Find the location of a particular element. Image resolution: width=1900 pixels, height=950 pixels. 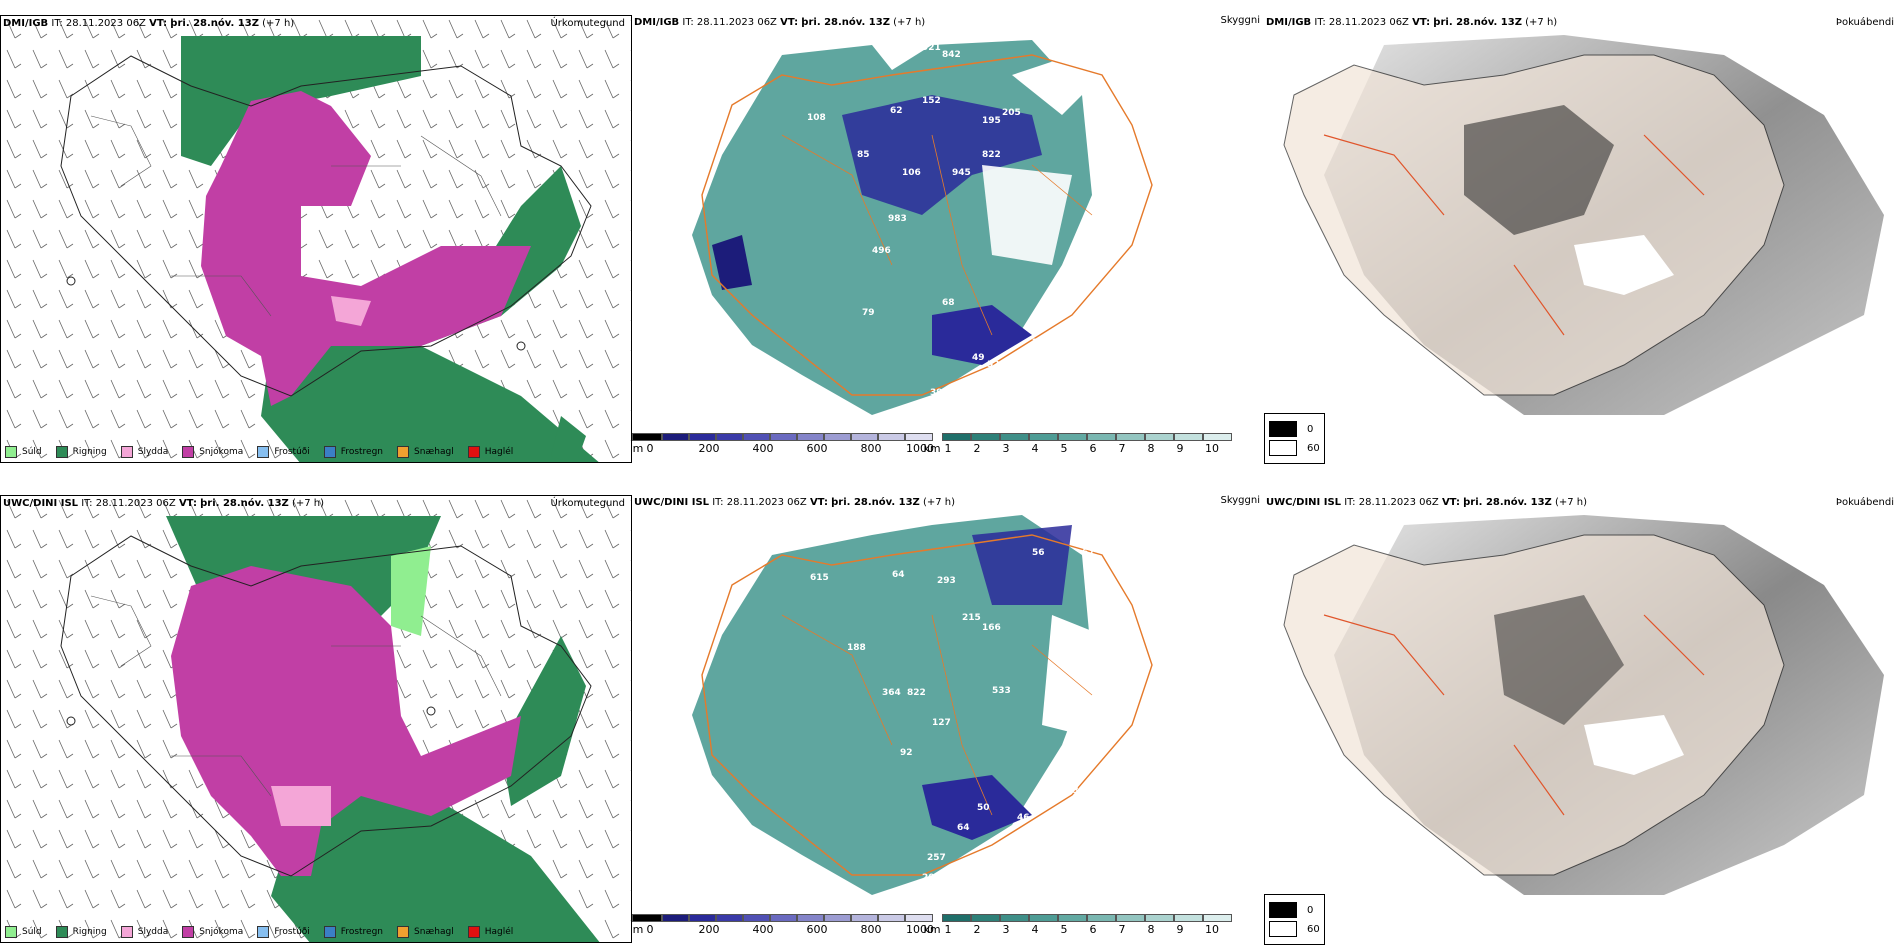

cloud-value: 945 is located at coordinates (961, 173).